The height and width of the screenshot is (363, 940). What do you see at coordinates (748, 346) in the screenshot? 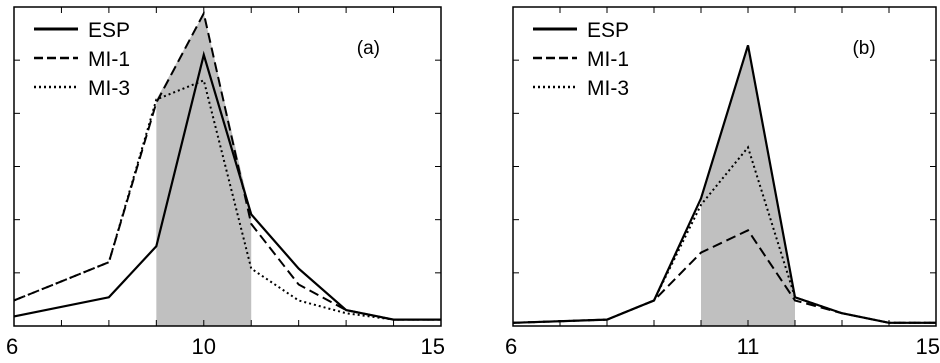
I see `x-tick-label: 11` at bounding box center [748, 346].